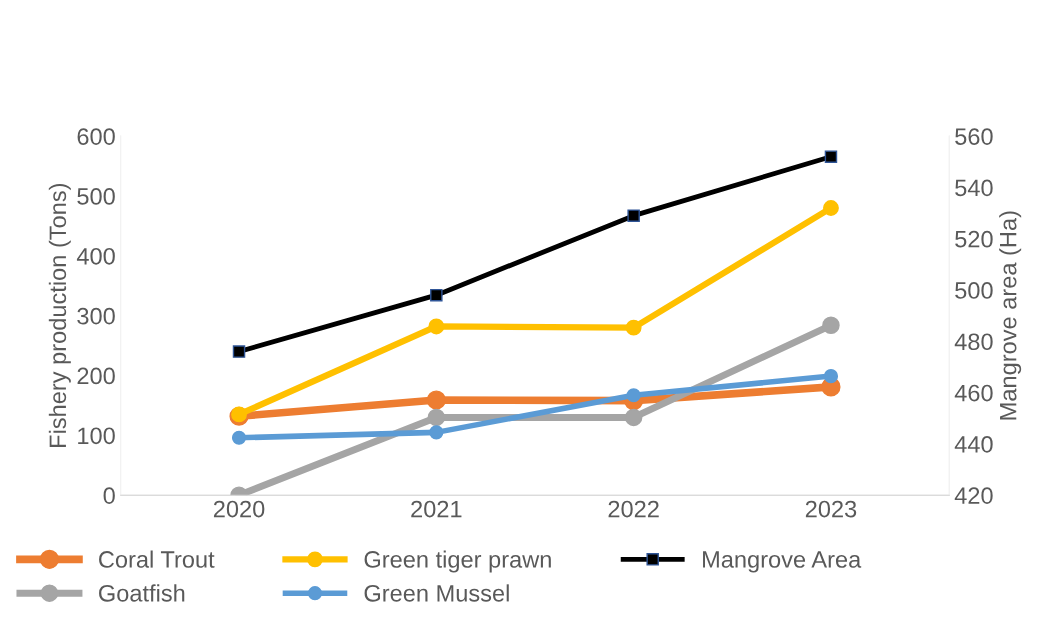  Describe the element at coordinates (96, 436) in the screenshot. I see `y-tick-label: 100` at that location.